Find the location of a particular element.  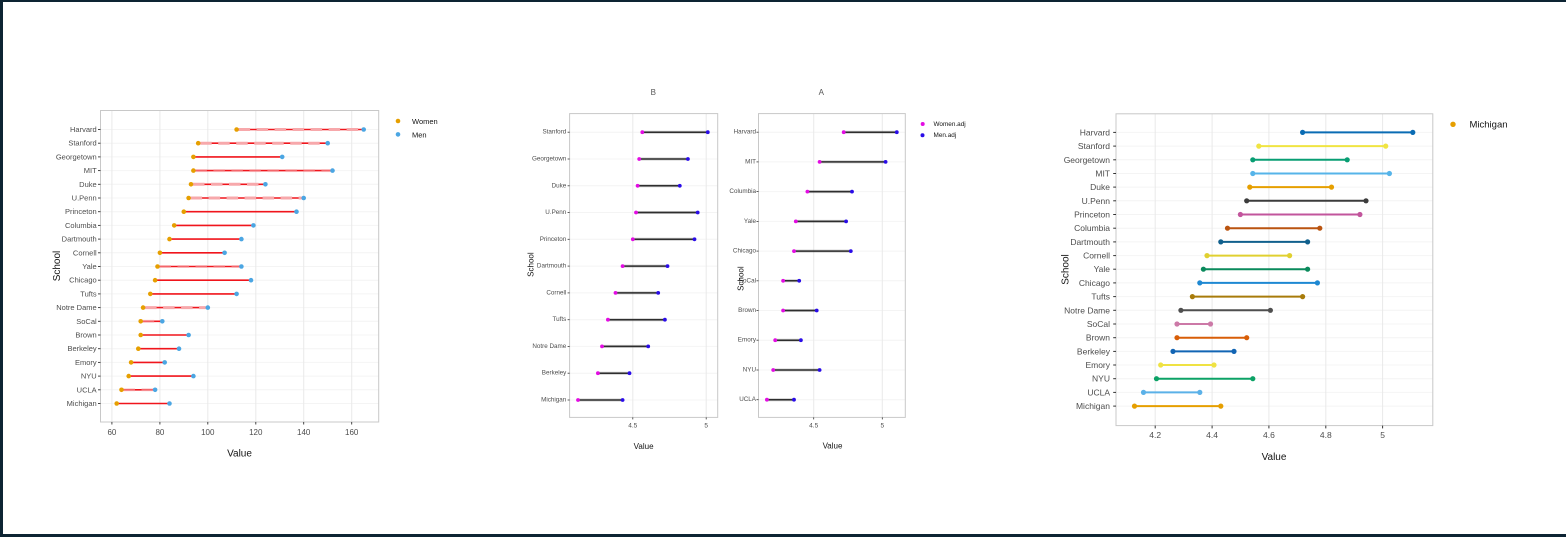

svg-text: 120 is located at coordinates (256, 432).